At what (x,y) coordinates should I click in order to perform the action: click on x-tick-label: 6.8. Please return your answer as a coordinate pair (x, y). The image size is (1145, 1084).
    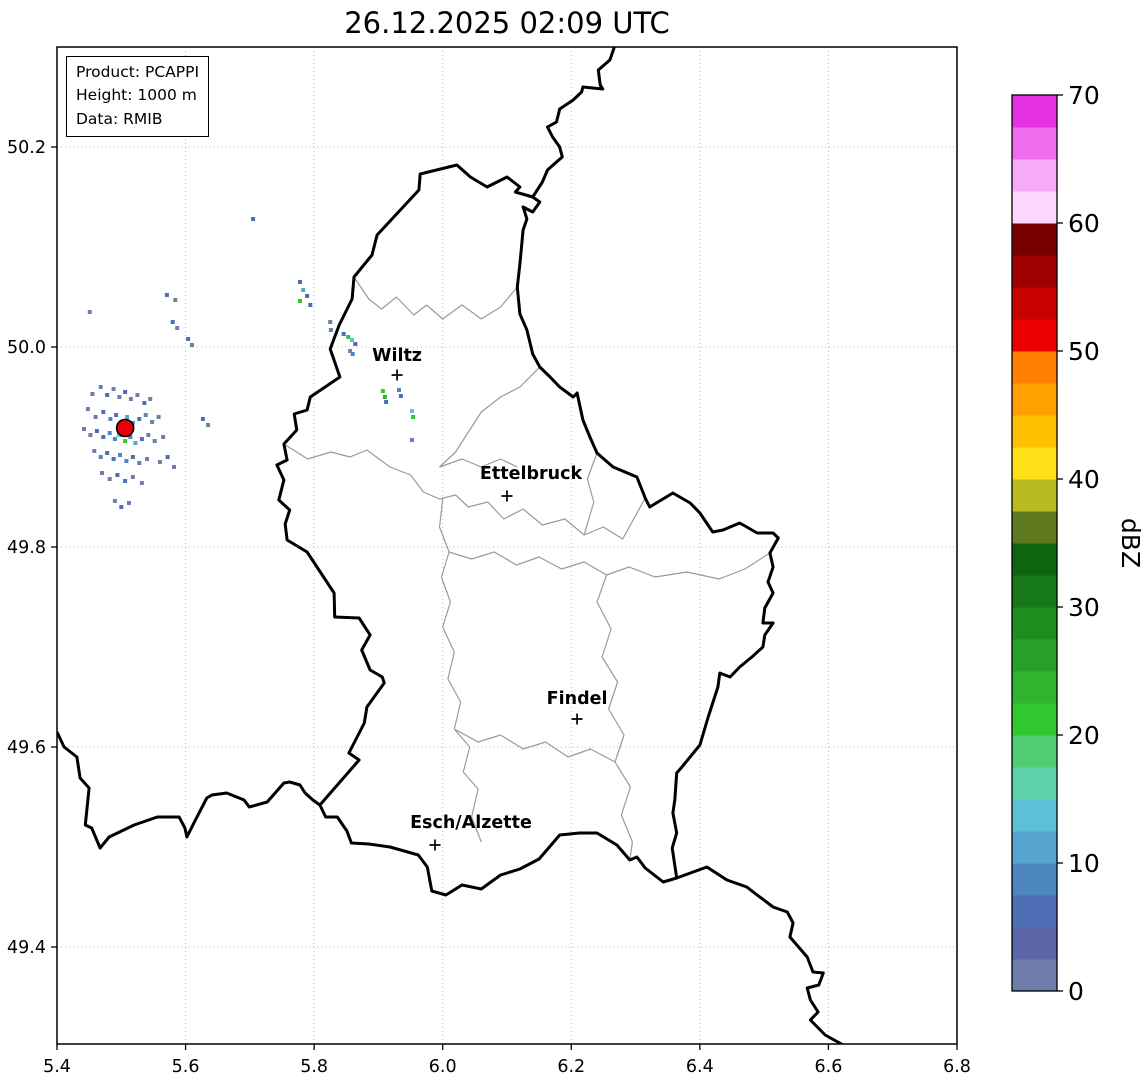
    Looking at the image, I should click on (957, 1067).